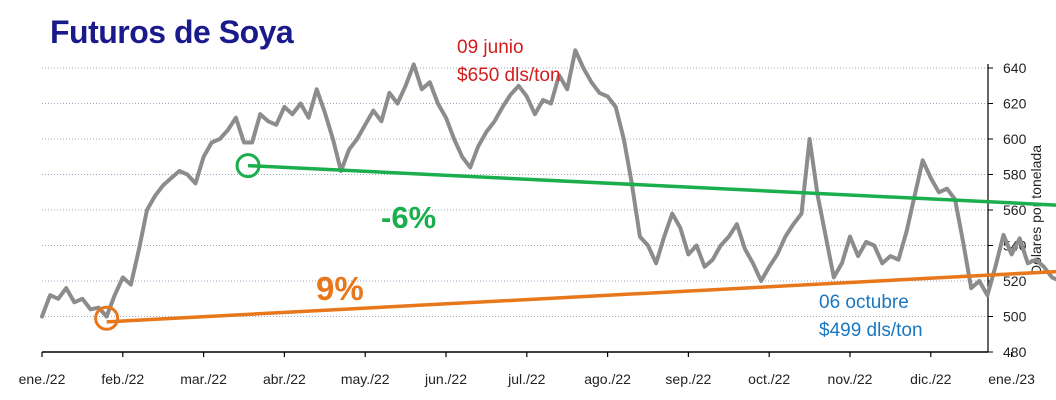 This screenshot has height=400, width=1056. Describe the element at coordinates (509, 75) in the screenshot. I see `annotation-peak-price: $650 dls/ton` at that location.